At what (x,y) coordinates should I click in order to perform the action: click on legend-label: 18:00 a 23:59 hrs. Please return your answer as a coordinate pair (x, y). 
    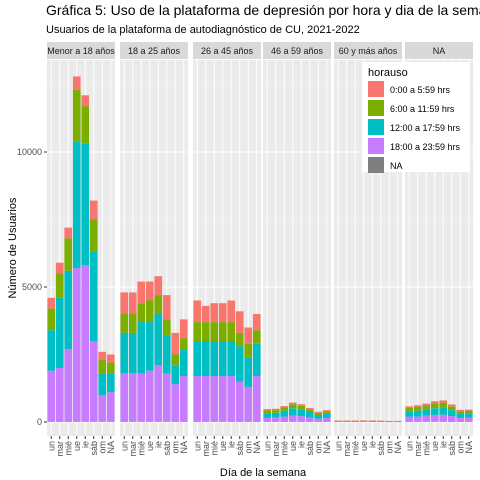
    Looking at the image, I should click on (425, 147).